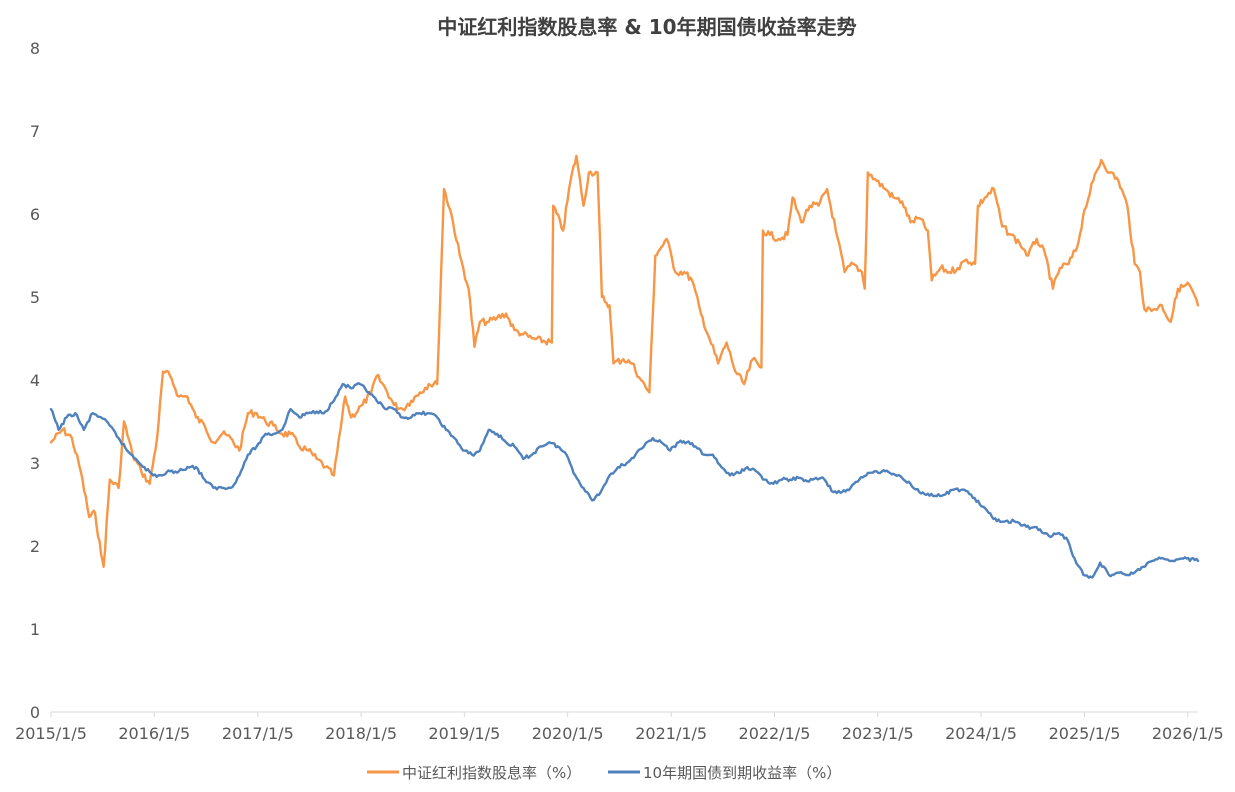 The image size is (1235, 792). What do you see at coordinates (1188, 733) in the screenshot?
I see `x-tick-label: 2026/1/5` at bounding box center [1188, 733].